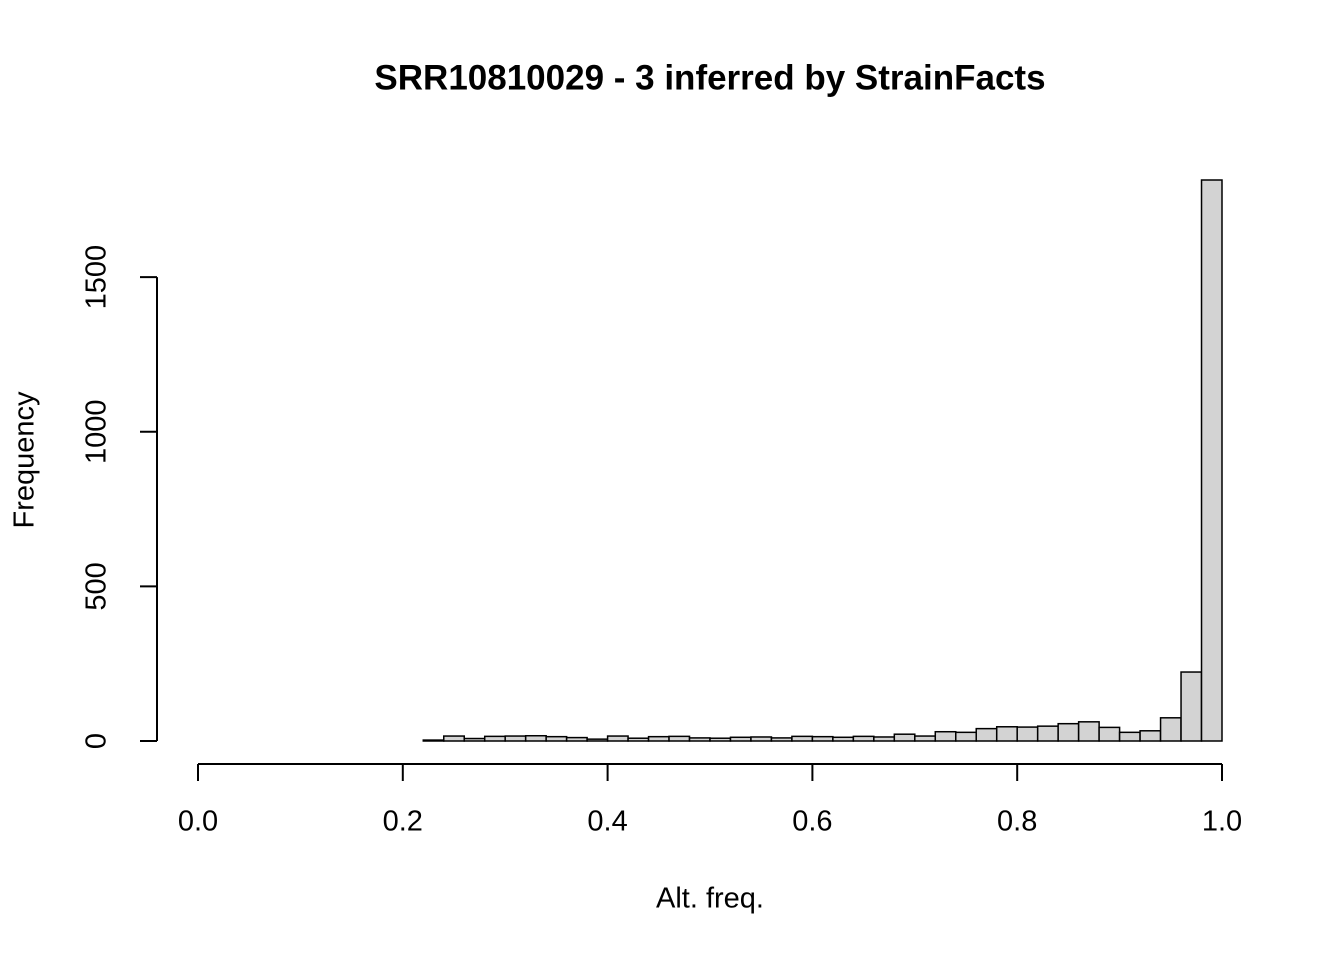 The image size is (1344, 960). I want to click on x-tick-label: 0.4, so click(607, 822).